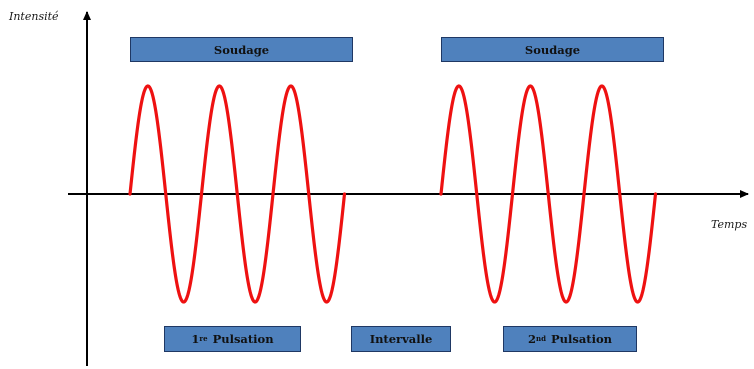 This screenshot has width=754, height=369. Describe the element at coordinates (531, 339) in the screenshot. I see `second-pulse-number: 2` at that location.